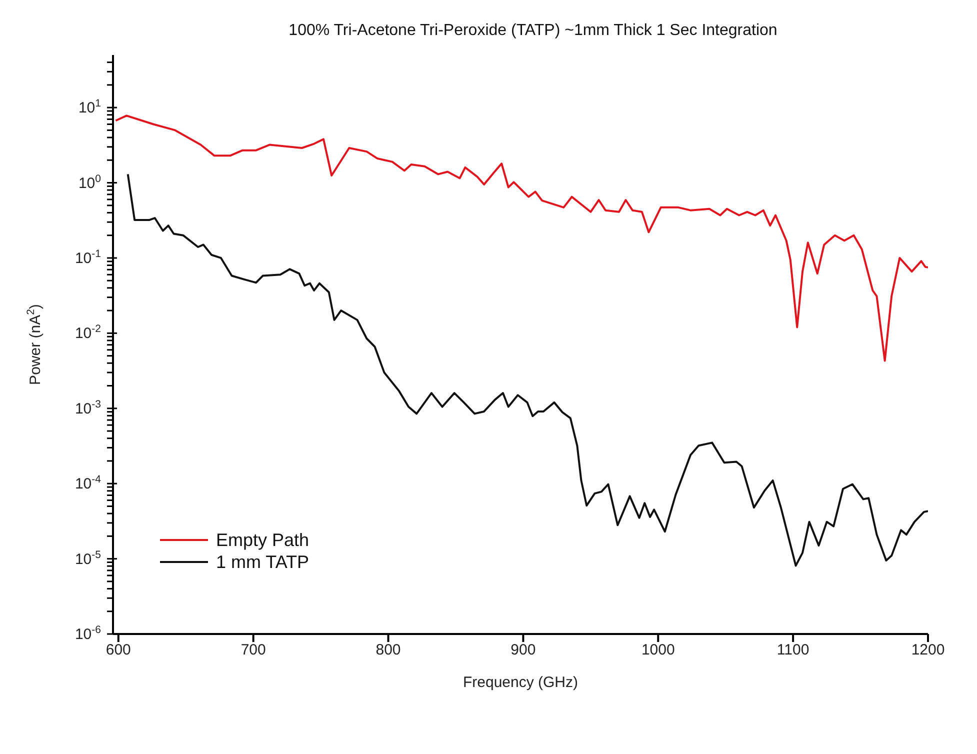 The height and width of the screenshot is (754, 977). What do you see at coordinates (88, 483) in the screenshot?
I see `y-tick-label: 10$^{-4}$` at bounding box center [88, 483].